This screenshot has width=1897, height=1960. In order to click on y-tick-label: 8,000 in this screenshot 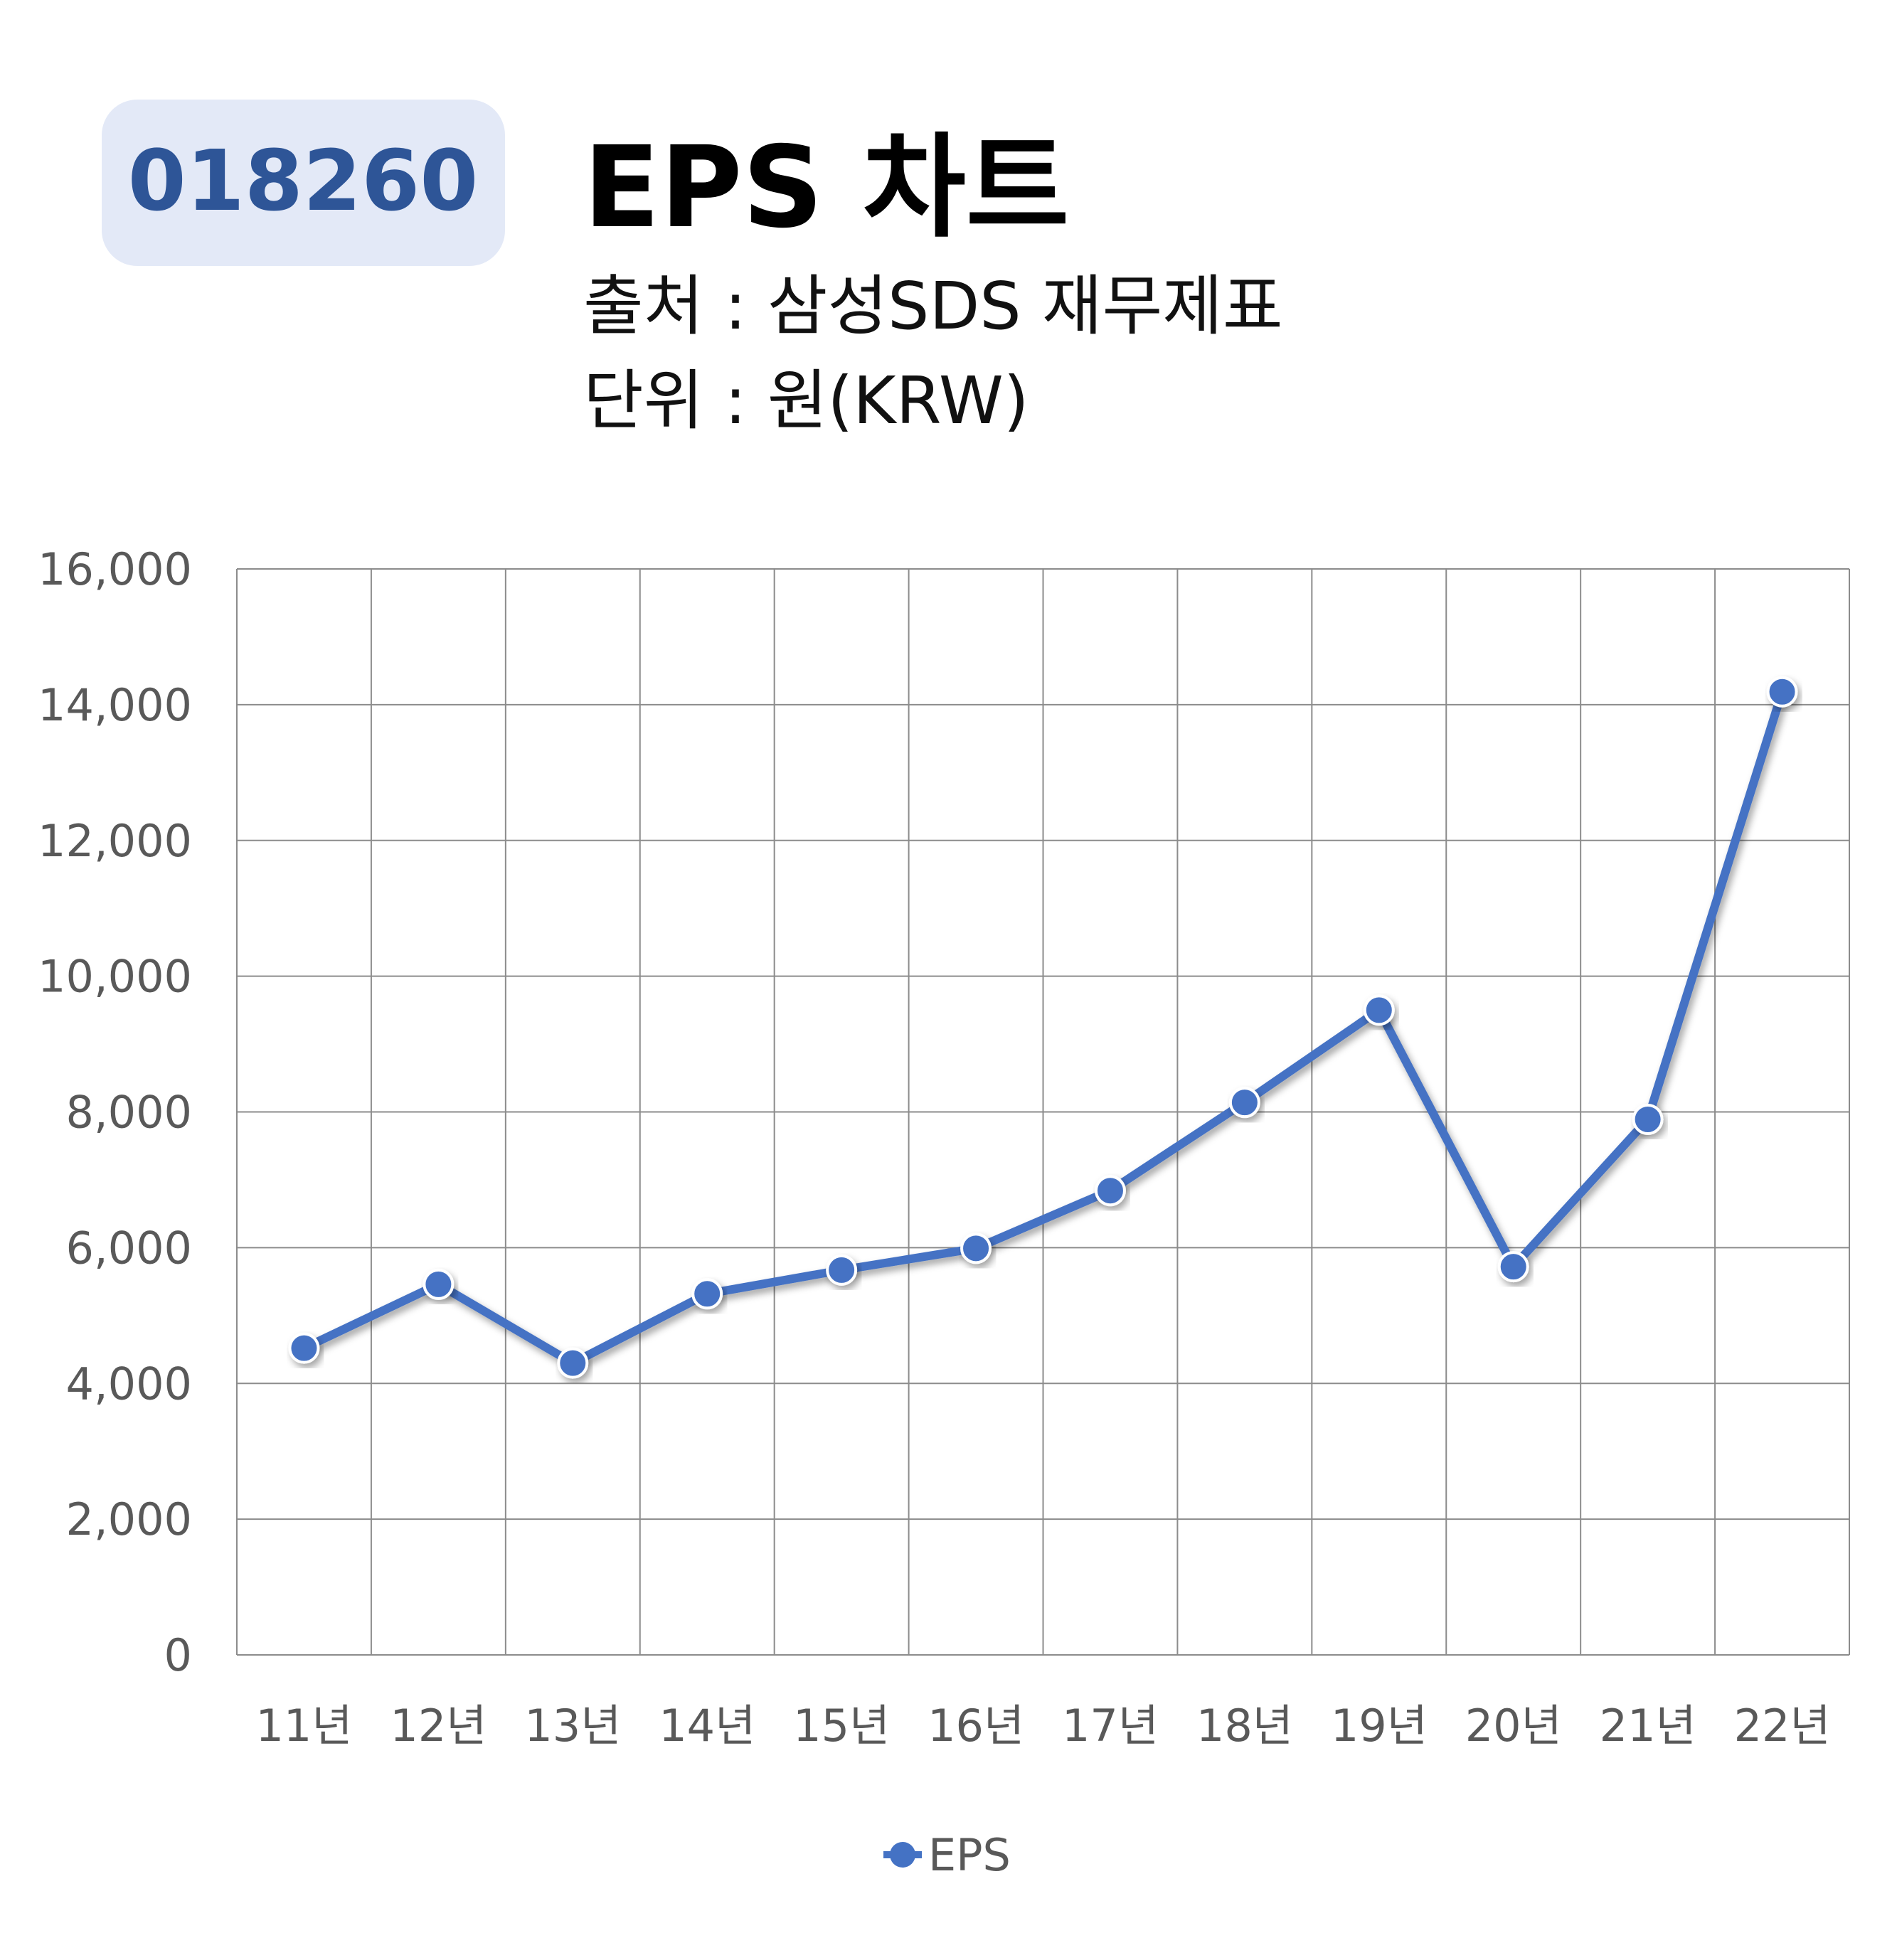, I will do `click(129, 1113)`.